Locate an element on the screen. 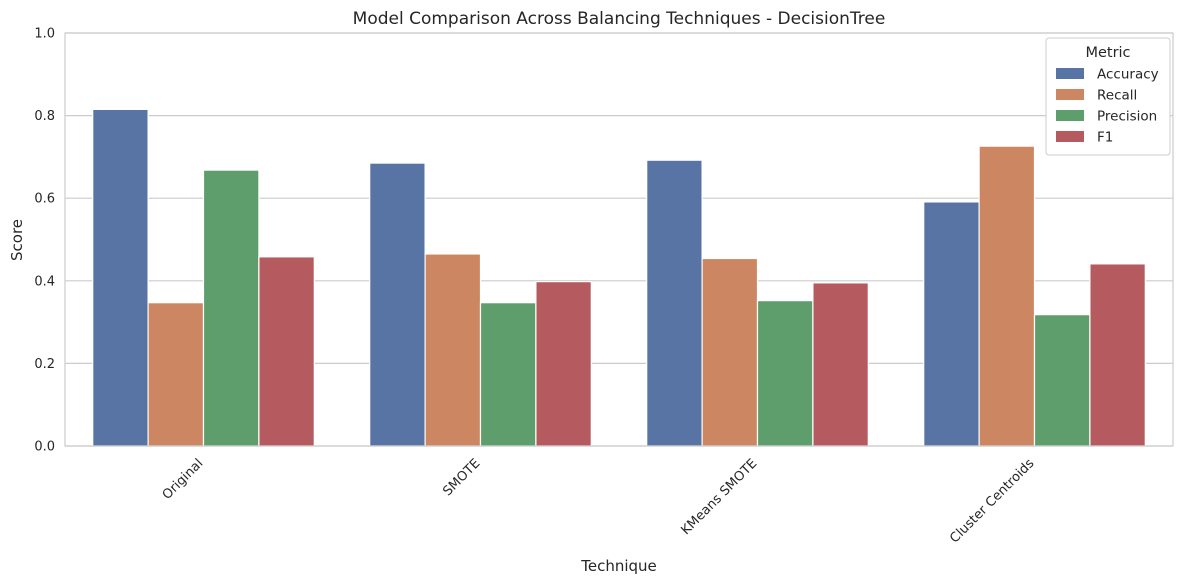 This screenshot has width=1184, height=584. x-tick-label: KMeans SMOTE is located at coordinates (720, 497).